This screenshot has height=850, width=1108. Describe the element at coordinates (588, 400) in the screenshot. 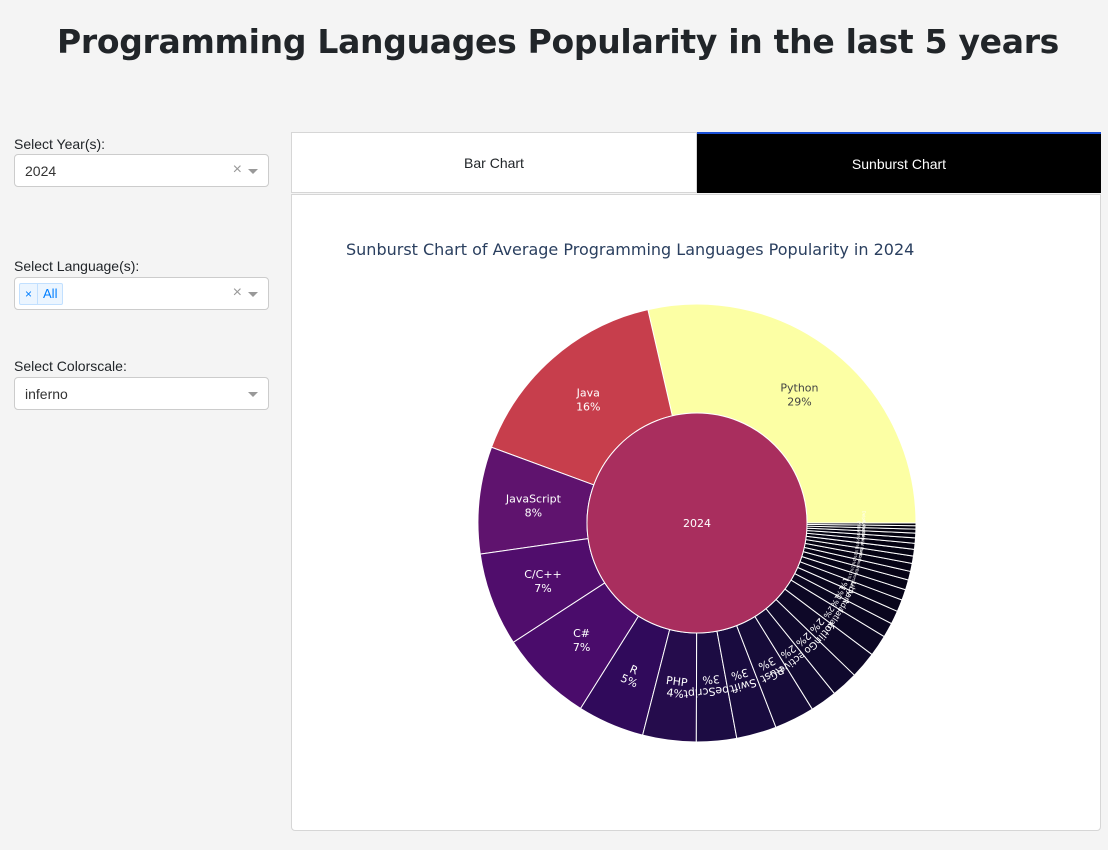

I see `sunburst-label: Java 16%` at that location.